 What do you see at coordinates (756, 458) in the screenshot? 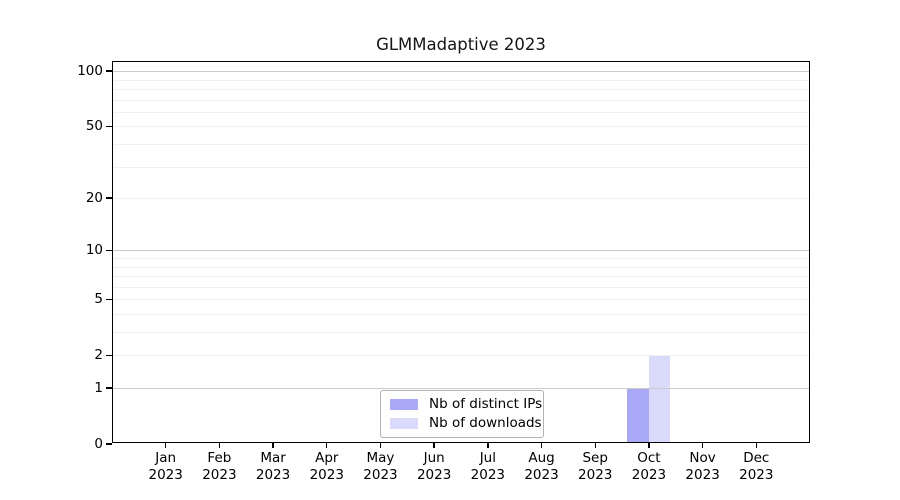
I see `x-tick-month: Dec` at bounding box center [756, 458].